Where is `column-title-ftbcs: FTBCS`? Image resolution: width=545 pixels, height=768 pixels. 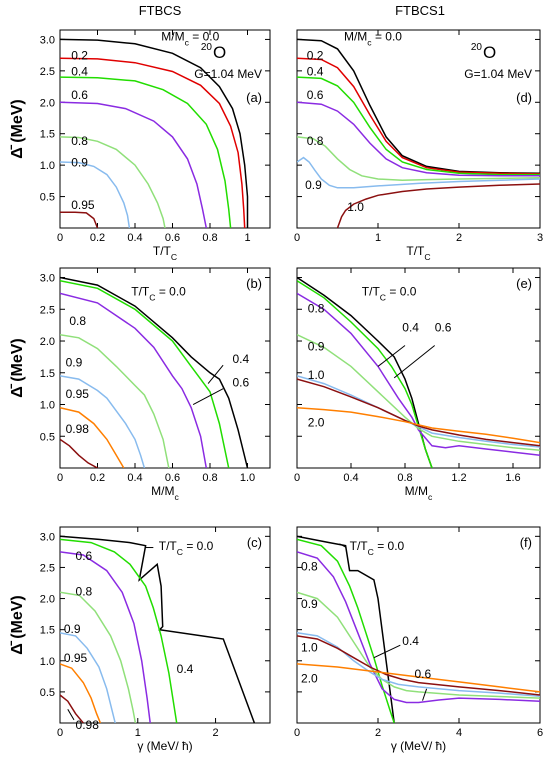
column-title-ftbcs: FTBCS is located at coordinates (160, 10).